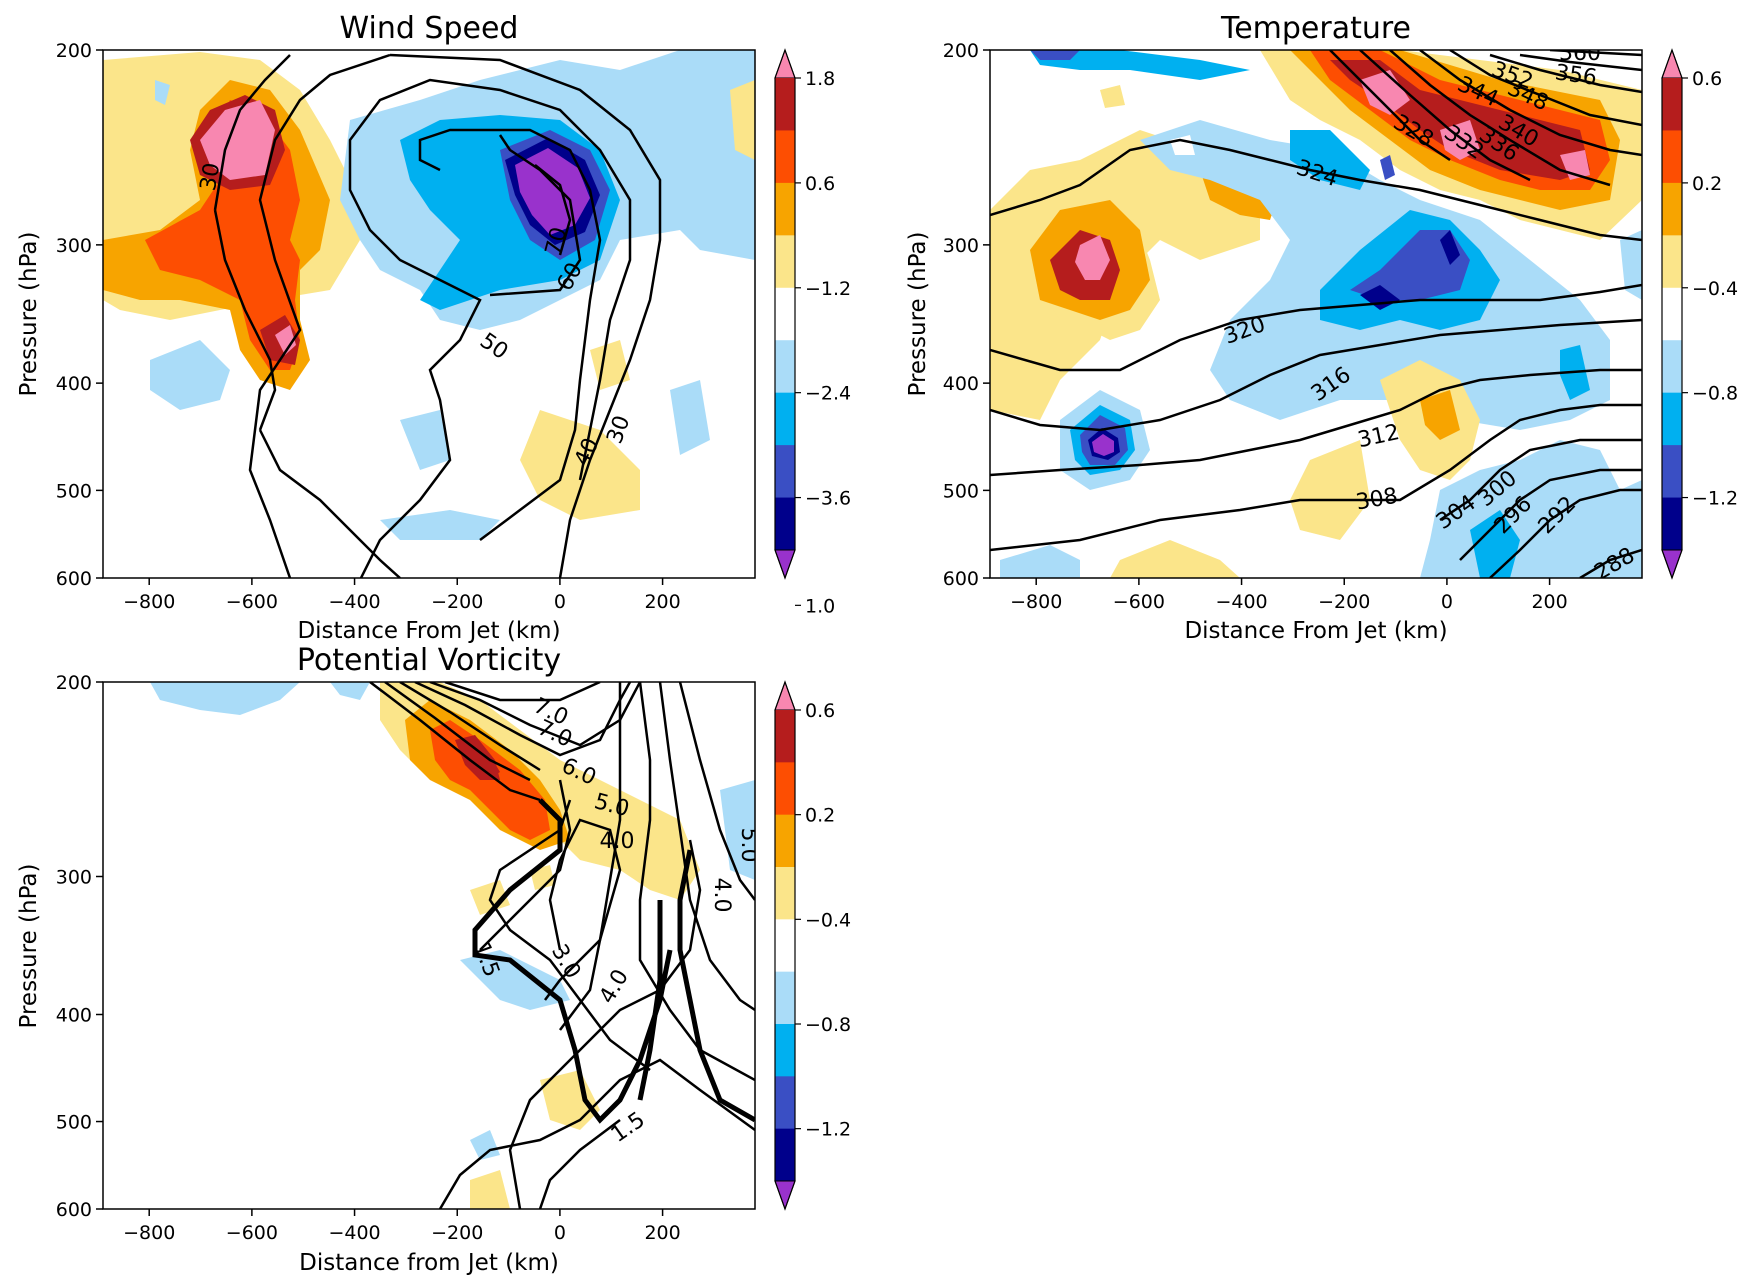  I want to click on colorbar-extend-min, so click(785, 564).